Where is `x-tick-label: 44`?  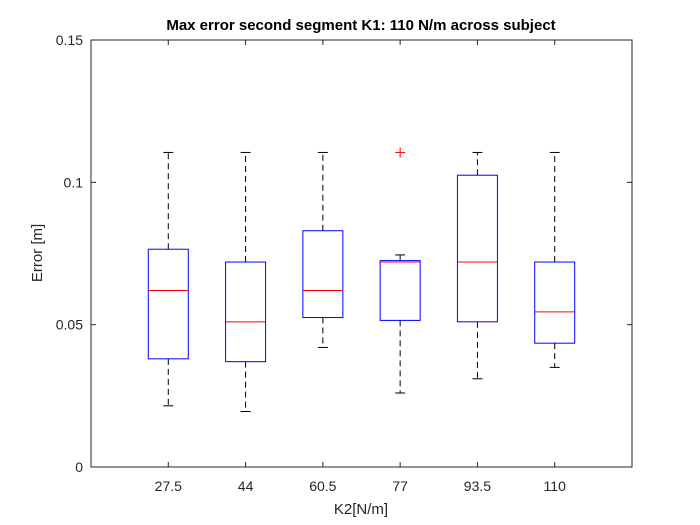 x-tick-label: 44 is located at coordinates (246, 486).